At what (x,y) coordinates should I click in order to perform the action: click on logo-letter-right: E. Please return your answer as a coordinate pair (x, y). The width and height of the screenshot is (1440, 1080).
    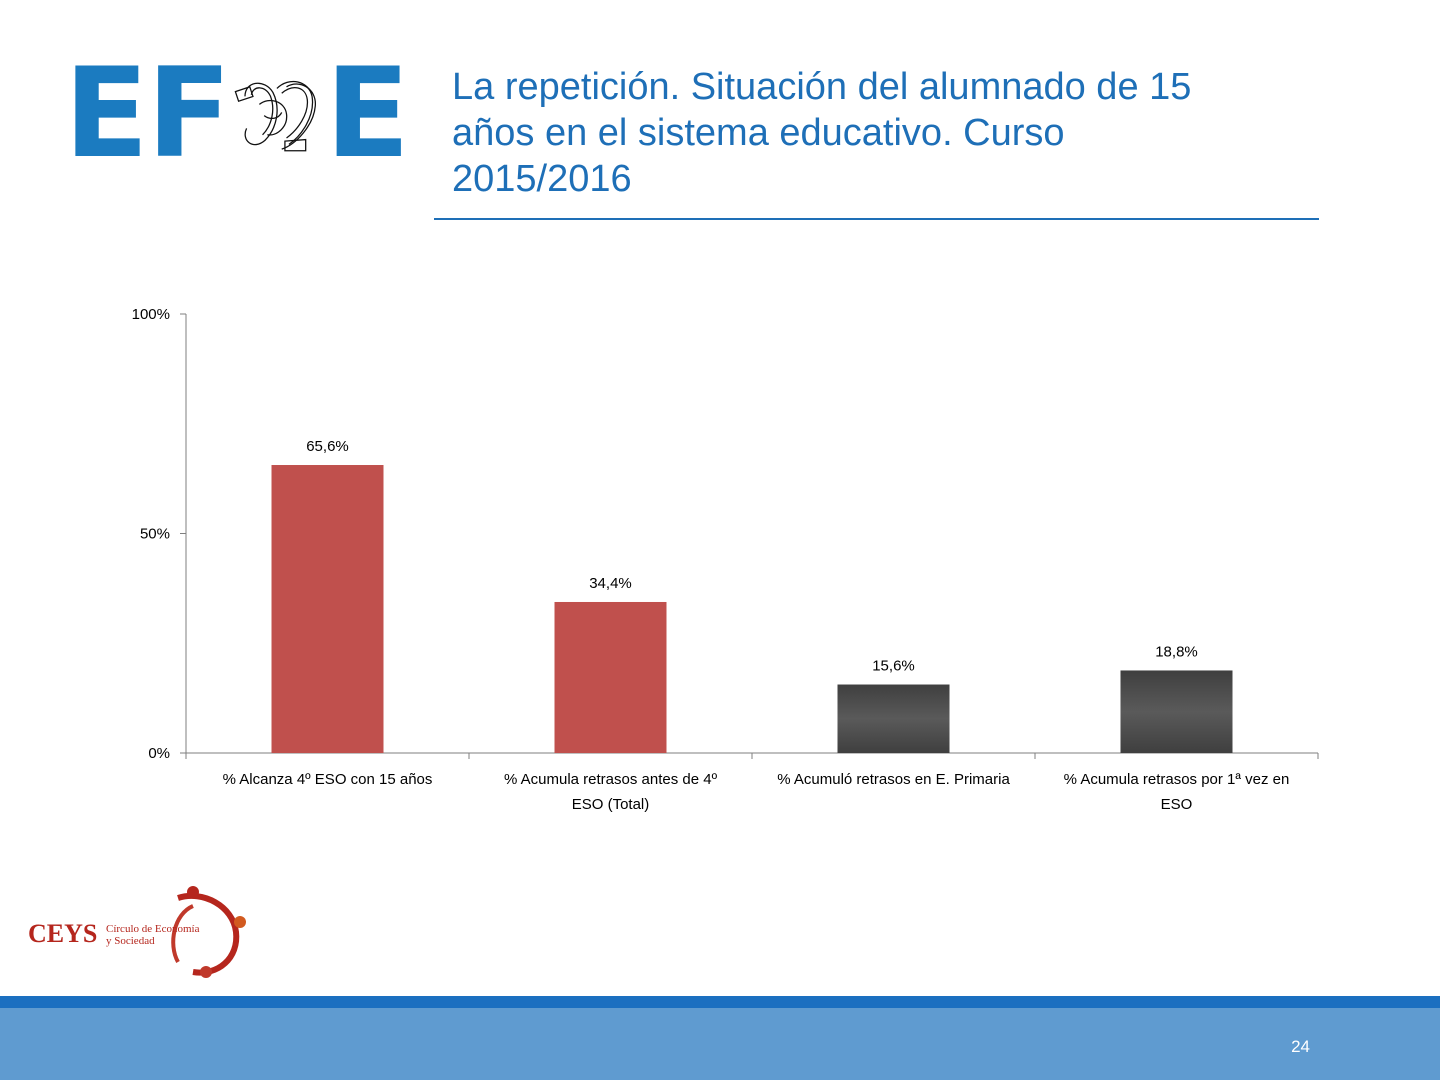
    Looking at the image, I should click on (367, 114).